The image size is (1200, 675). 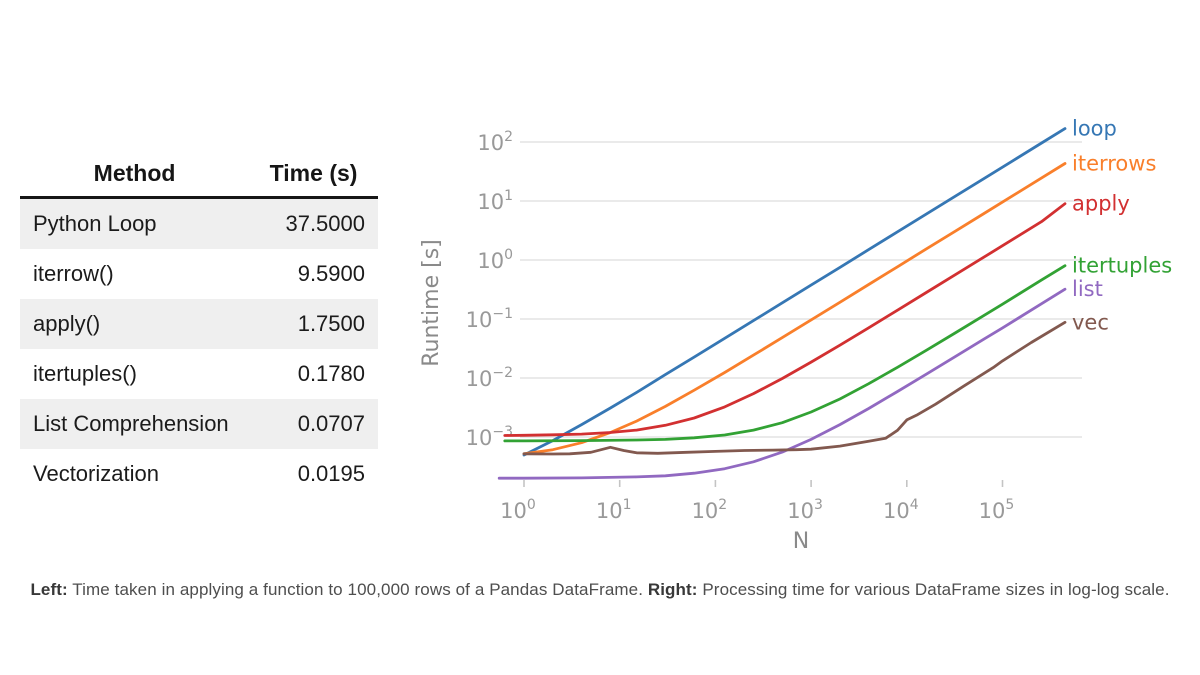 What do you see at coordinates (432, 303) in the screenshot?
I see `y-axis-title: Runtime [s]` at bounding box center [432, 303].